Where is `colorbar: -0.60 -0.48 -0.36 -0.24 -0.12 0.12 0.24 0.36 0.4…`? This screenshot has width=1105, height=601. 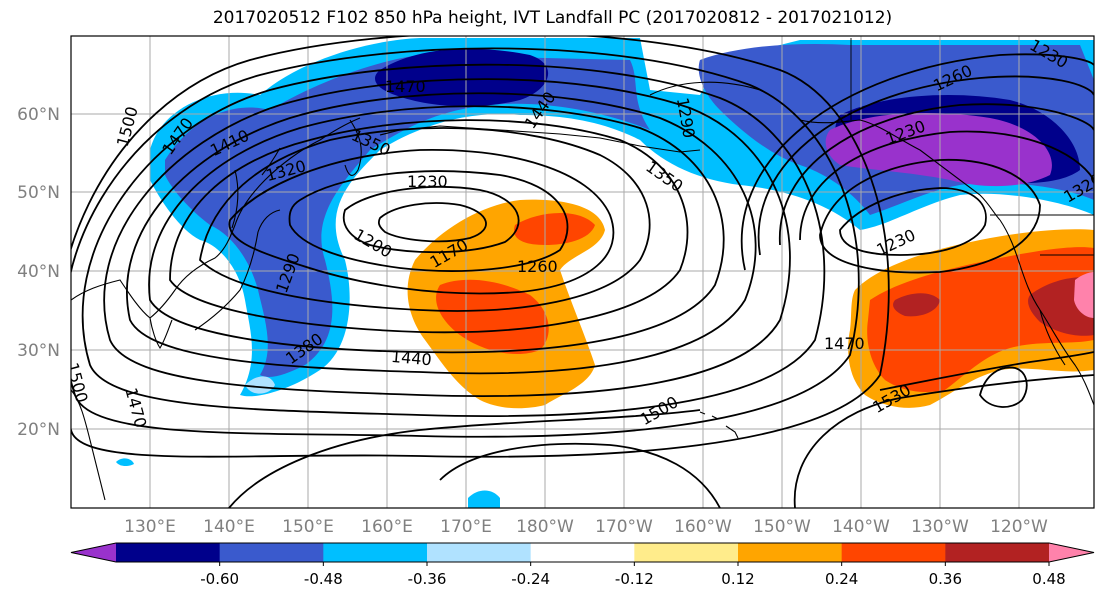
colorbar: -0.60 -0.48 -0.36 -0.24 -0.12 0.12 0.24 0.36 0.4… is located at coordinates (582, 565).